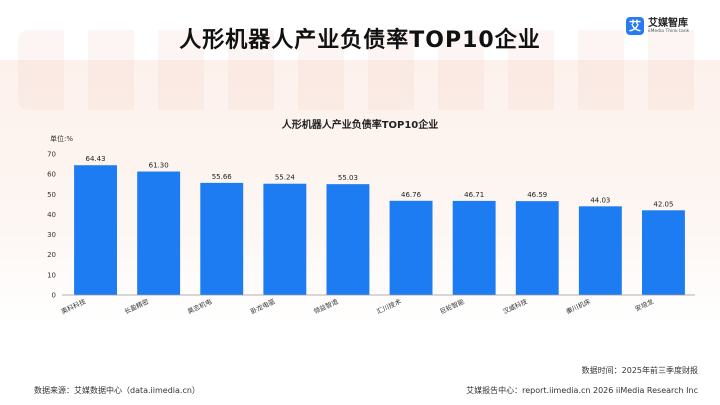 This screenshot has height=405, width=720. I want to click on y-tick-label: 50, so click(51, 195).